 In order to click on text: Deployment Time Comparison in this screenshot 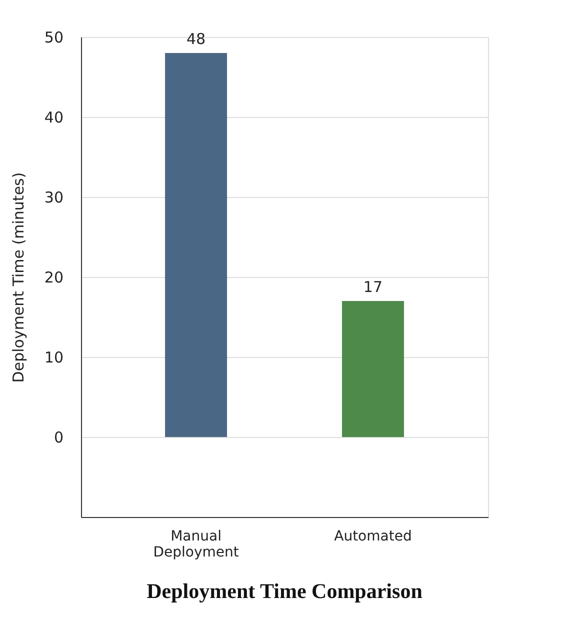, I will do `click(284, 591)`.